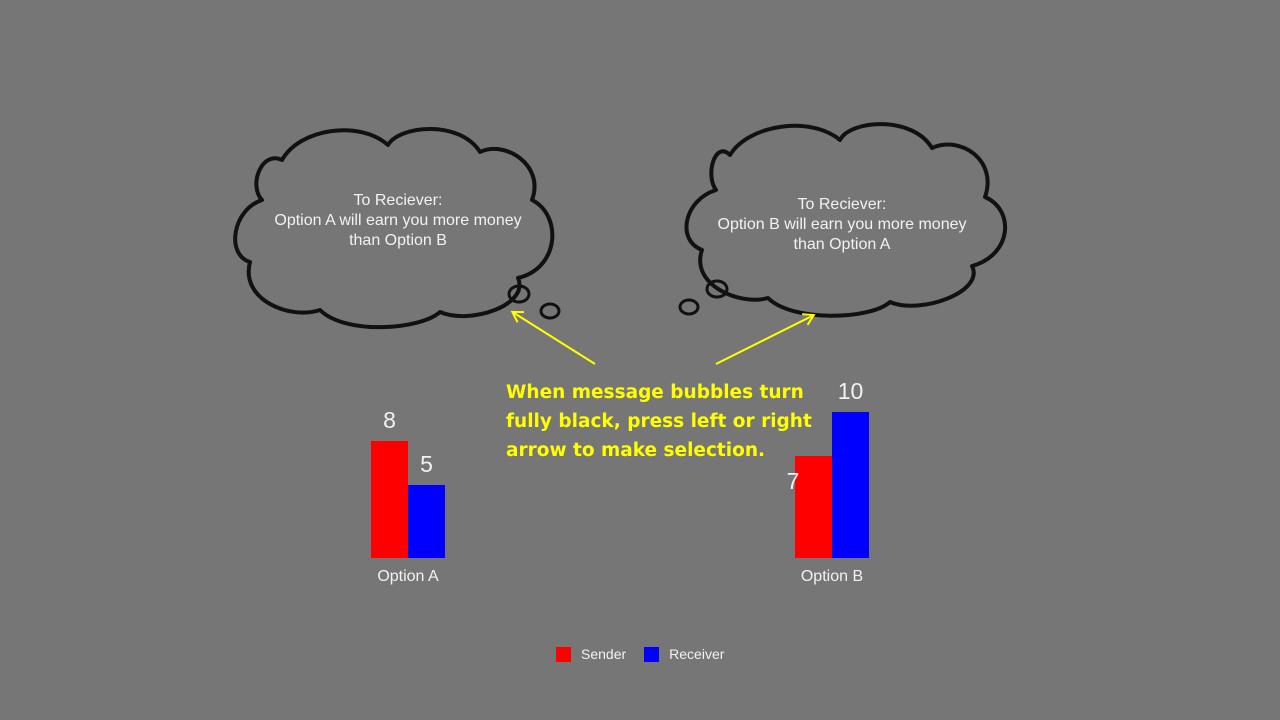 The width and height of the screenshot is (1280, 720). I want to click on right-thought-bubble, so click(843, 220).